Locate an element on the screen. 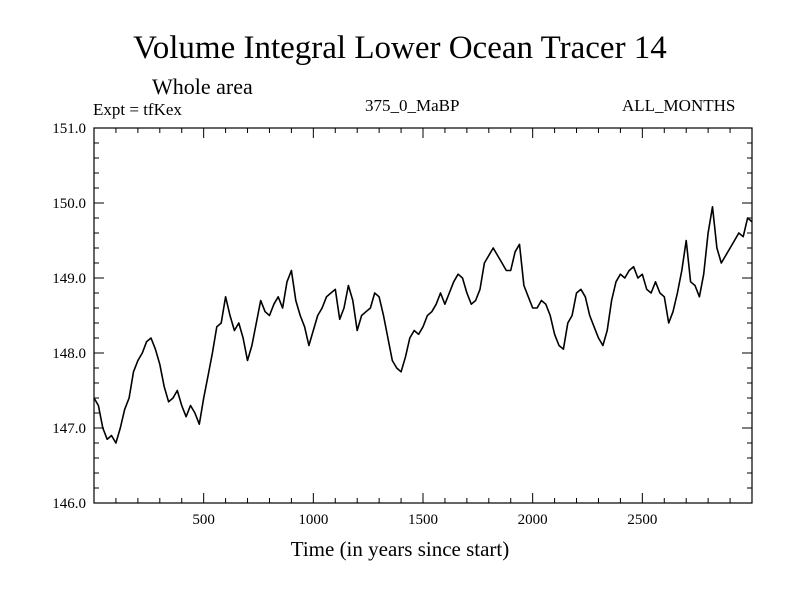 The height and width of the screenshot is (600, 800). y-tick-label: 146.0 is located at coordinates (69, 504).